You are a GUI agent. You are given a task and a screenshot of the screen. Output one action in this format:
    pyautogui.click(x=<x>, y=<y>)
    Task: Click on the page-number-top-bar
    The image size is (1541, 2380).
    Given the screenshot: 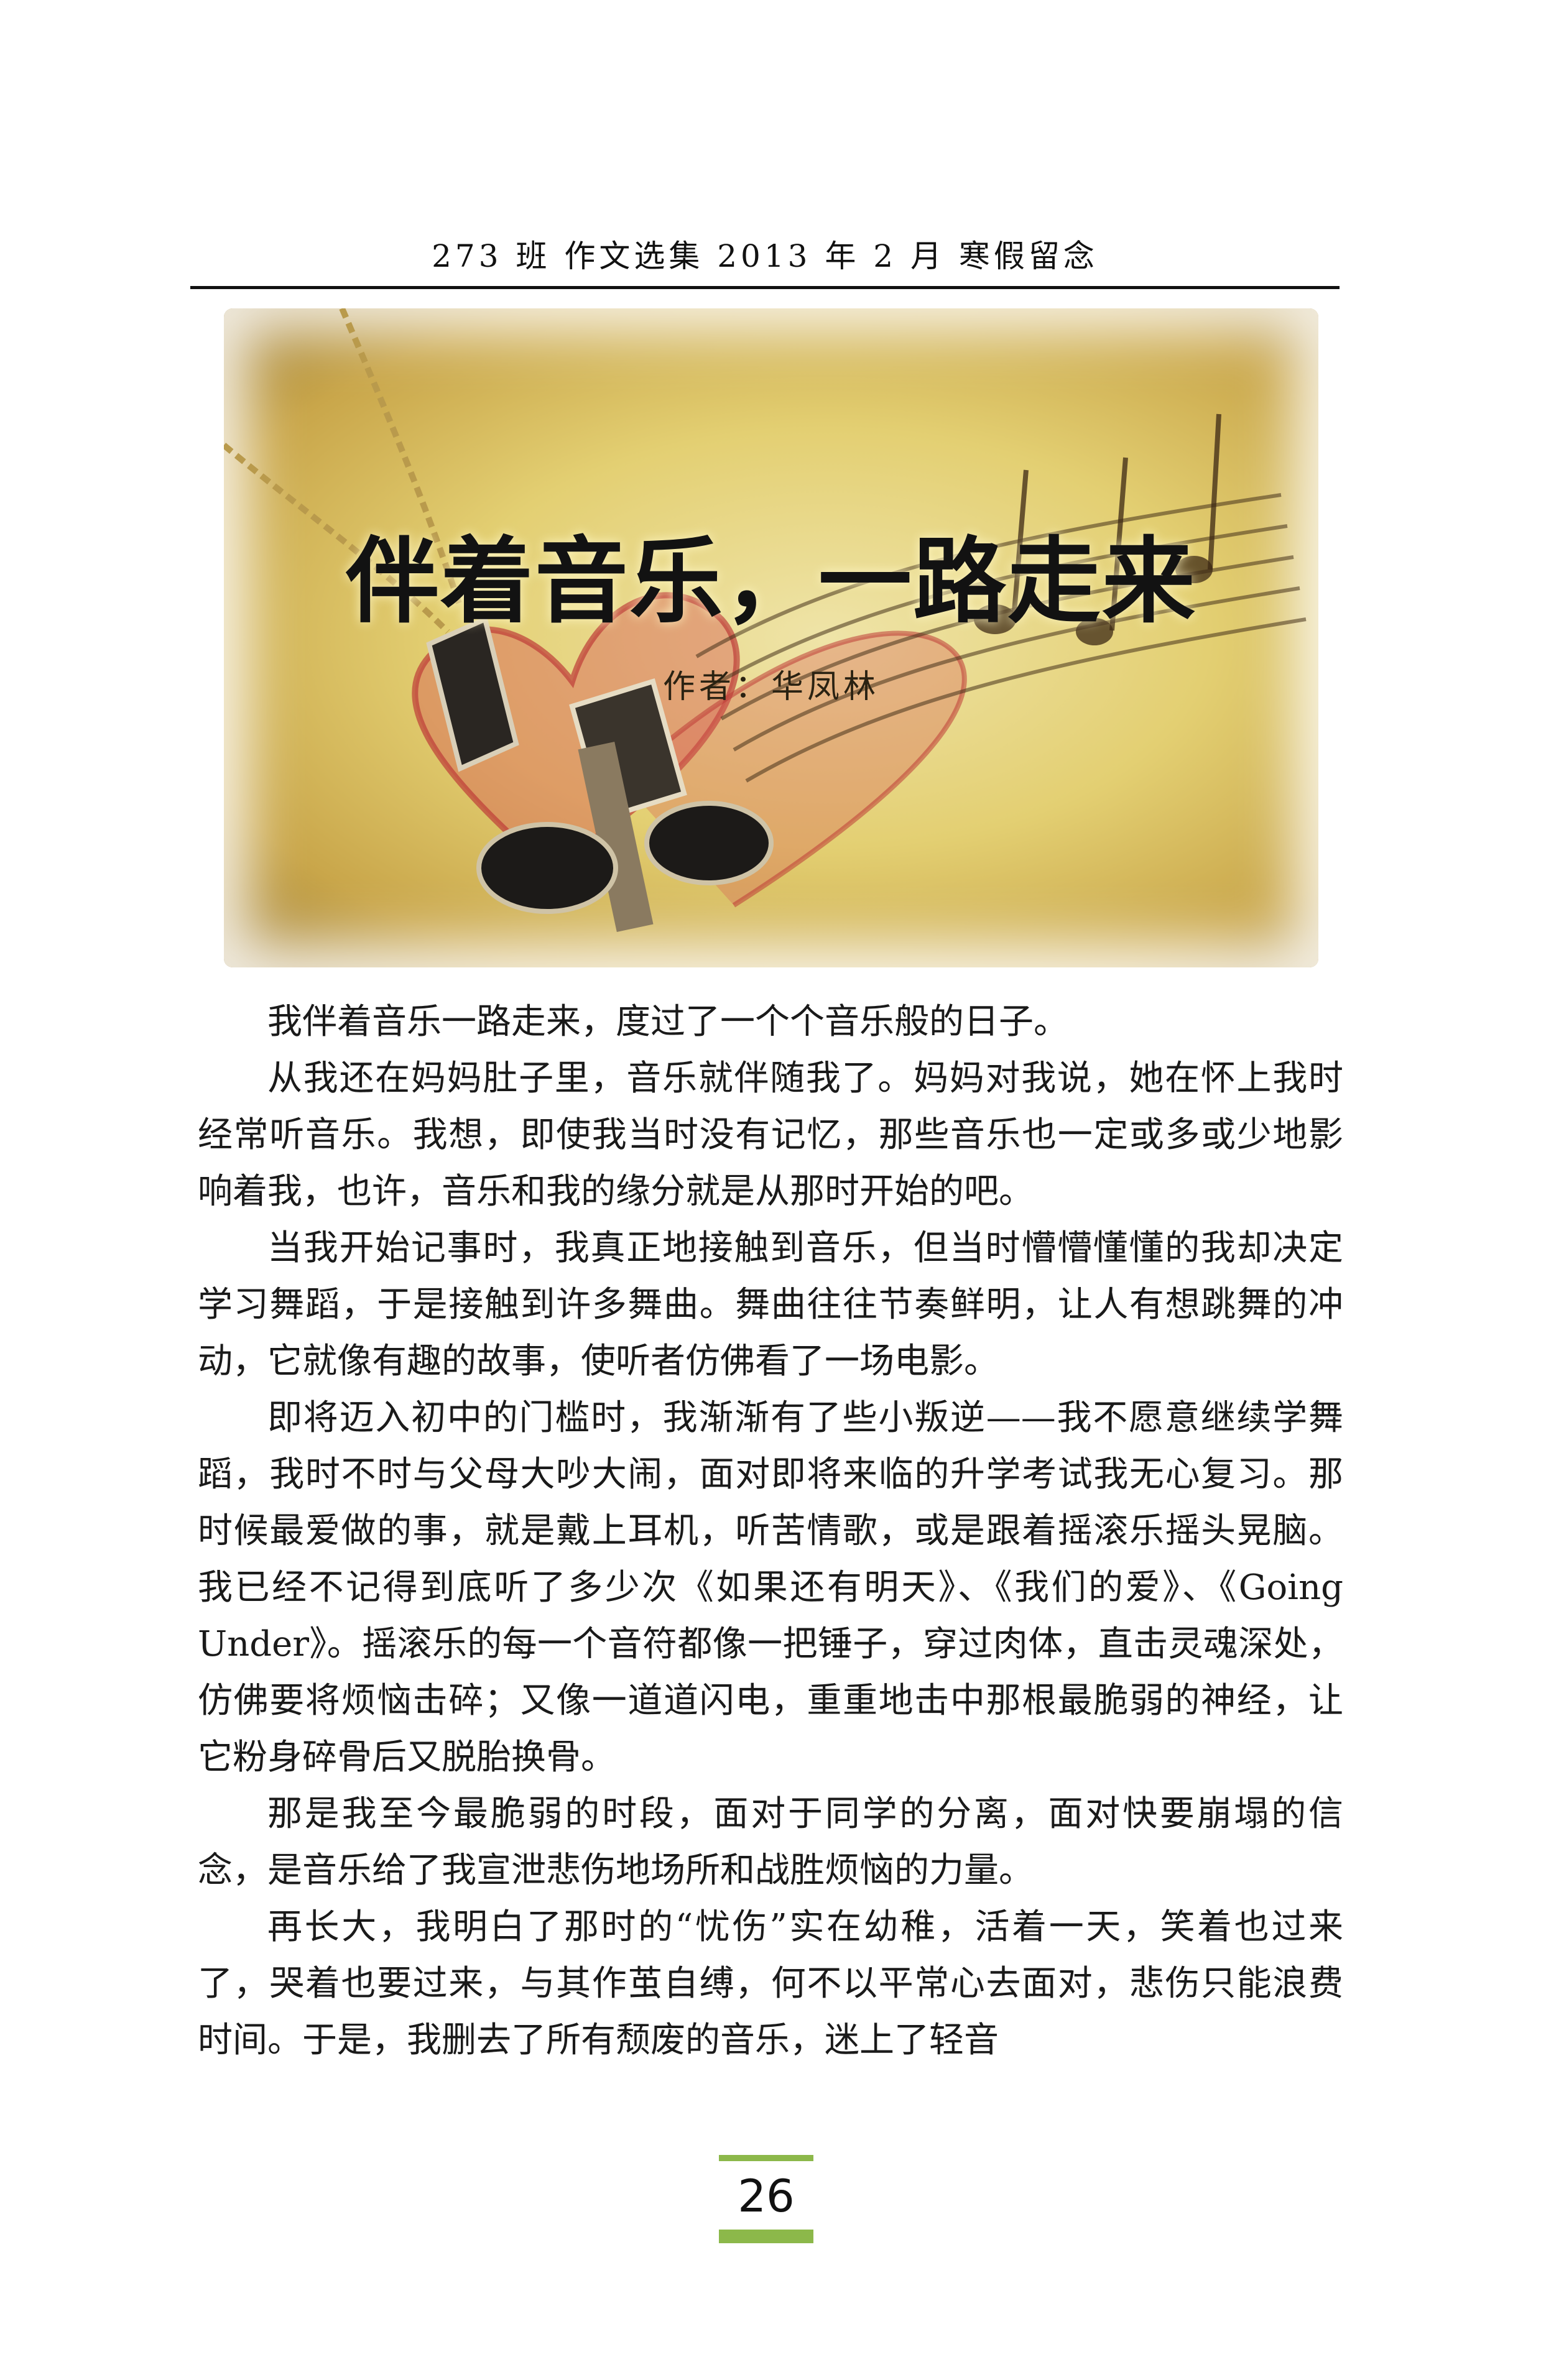 What is the action you would take?
    pyautogui.click(x=766, y=2158)
    